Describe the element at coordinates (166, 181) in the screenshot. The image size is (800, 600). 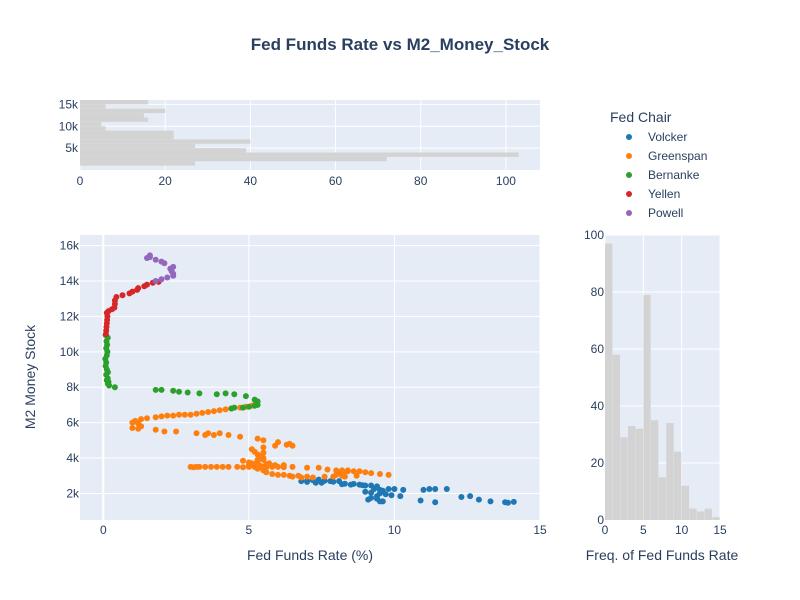
I see `top-x-tick-label: 20` at that location.